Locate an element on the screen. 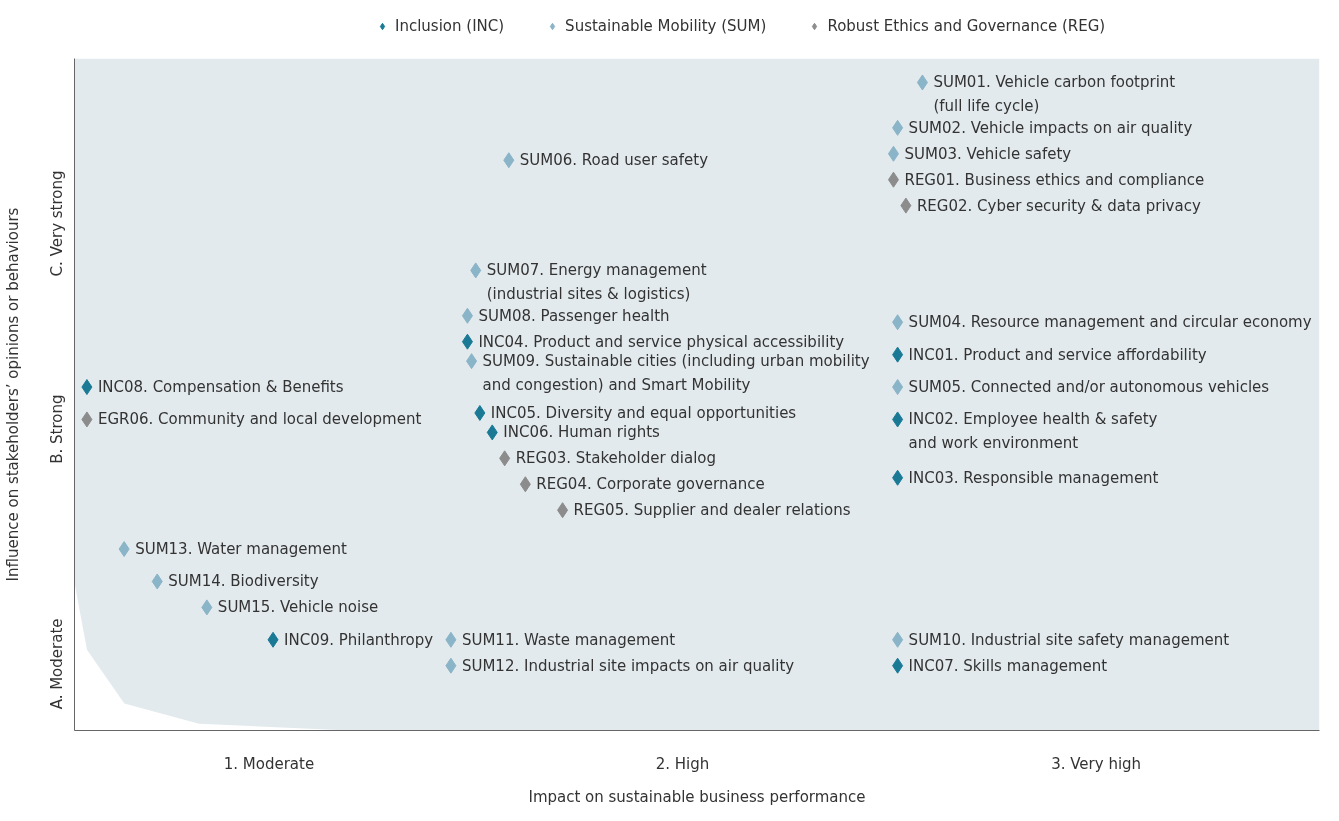  legend-label: Robust Ethics and Governance (REG) is located at coordinates (966, 26).